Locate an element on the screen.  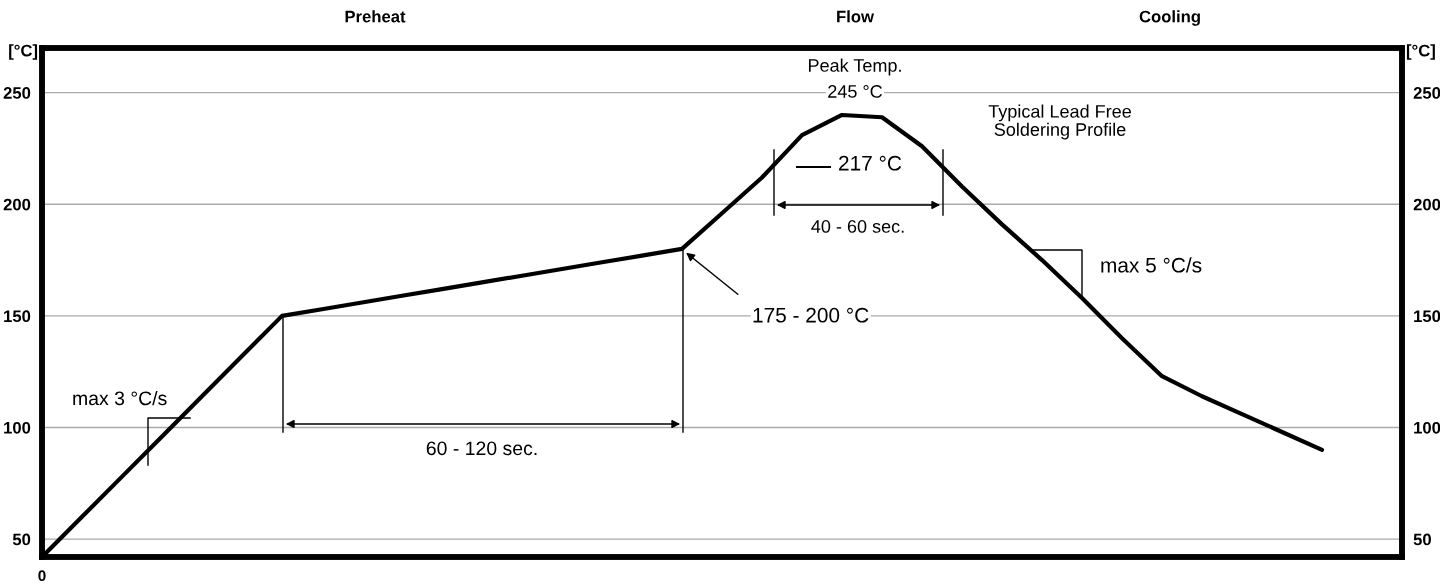
y-tick-label: 200 is located at coordinates (17, 204).